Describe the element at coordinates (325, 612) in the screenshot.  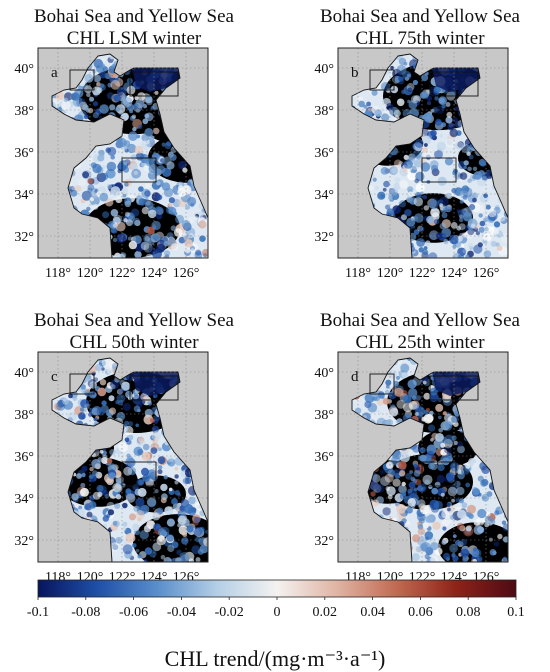
I see `colorbar-tick-label: 0.02` at that location.